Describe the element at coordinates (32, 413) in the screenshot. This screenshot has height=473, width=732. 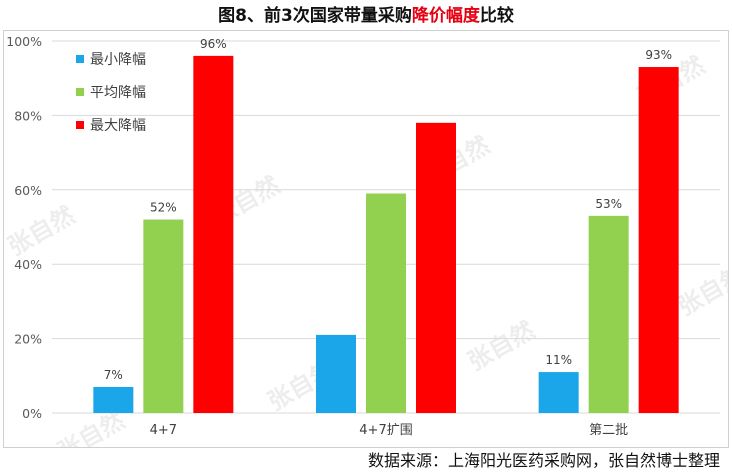
I see `y-tick-label: 0%` at that location.